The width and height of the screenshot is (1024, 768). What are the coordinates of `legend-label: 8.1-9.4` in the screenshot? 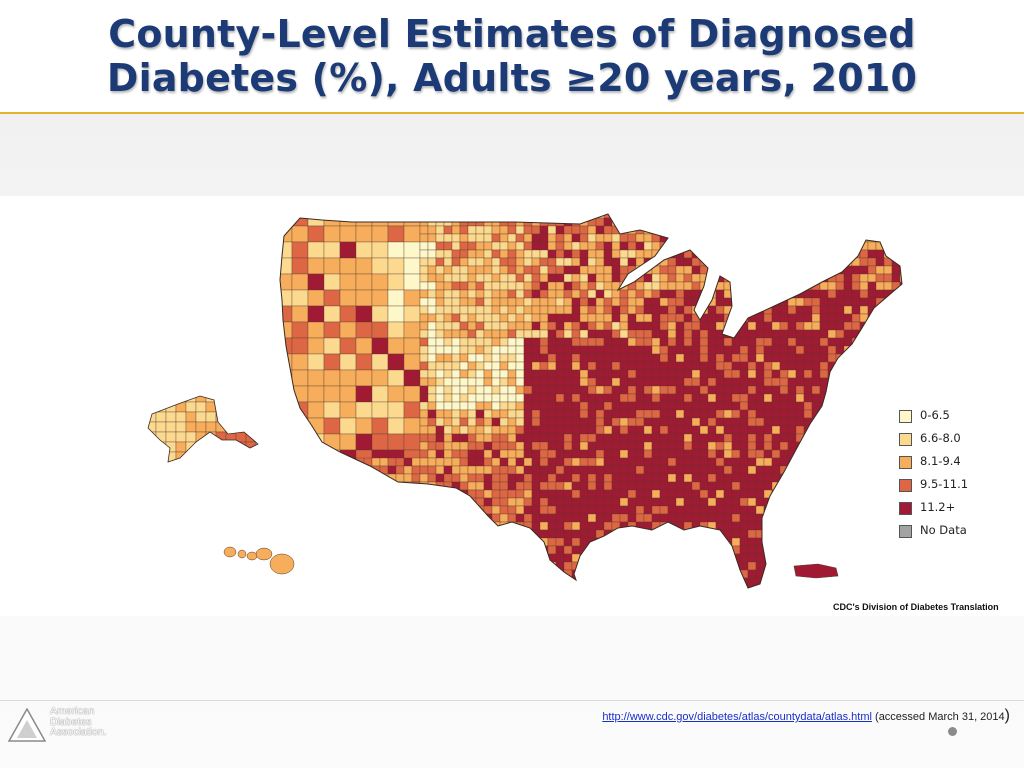 It's located at (940, 461).